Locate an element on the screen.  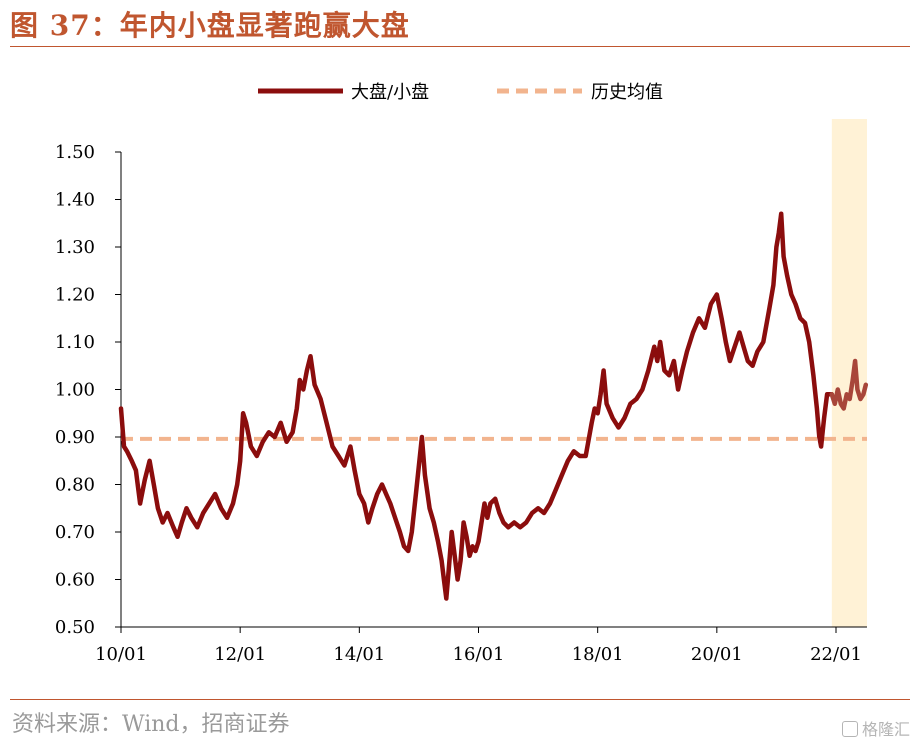
y-tick-label: 0.70 is located at coordinates (75, 532).